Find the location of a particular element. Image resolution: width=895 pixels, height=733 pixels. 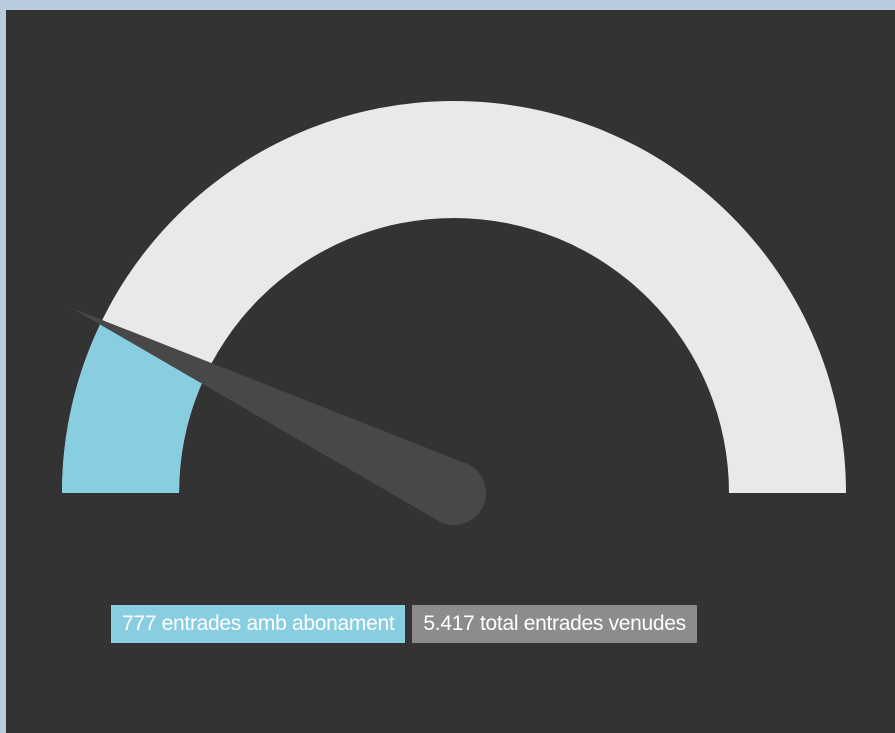

gauge-needle-hub is located at coordinates (454, 493).